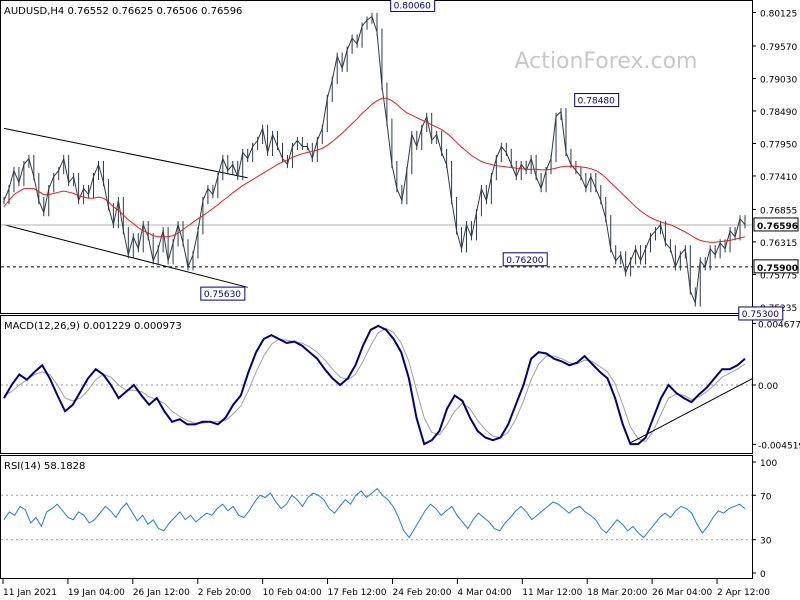  What do you see at coordinates (779, 446) in the screenshot?
I see `macd-tick-label: -0.004519` at bounding box center [779, 446].